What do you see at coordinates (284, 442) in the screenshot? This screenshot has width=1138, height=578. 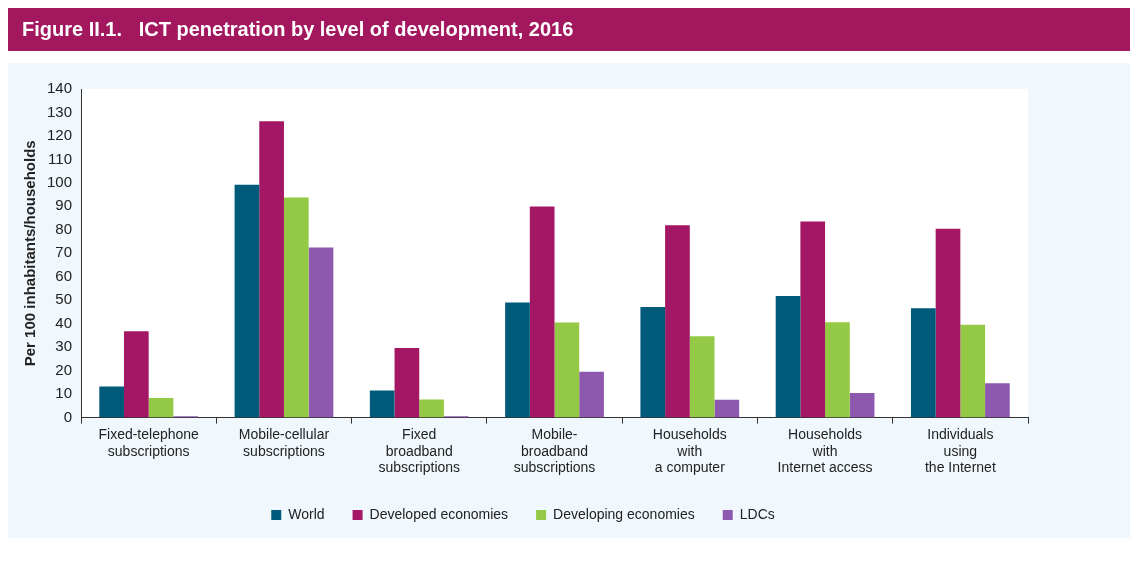 I see `x-tick-label: Mobile-cellular subscriptions` at bounding box center [284, 442].